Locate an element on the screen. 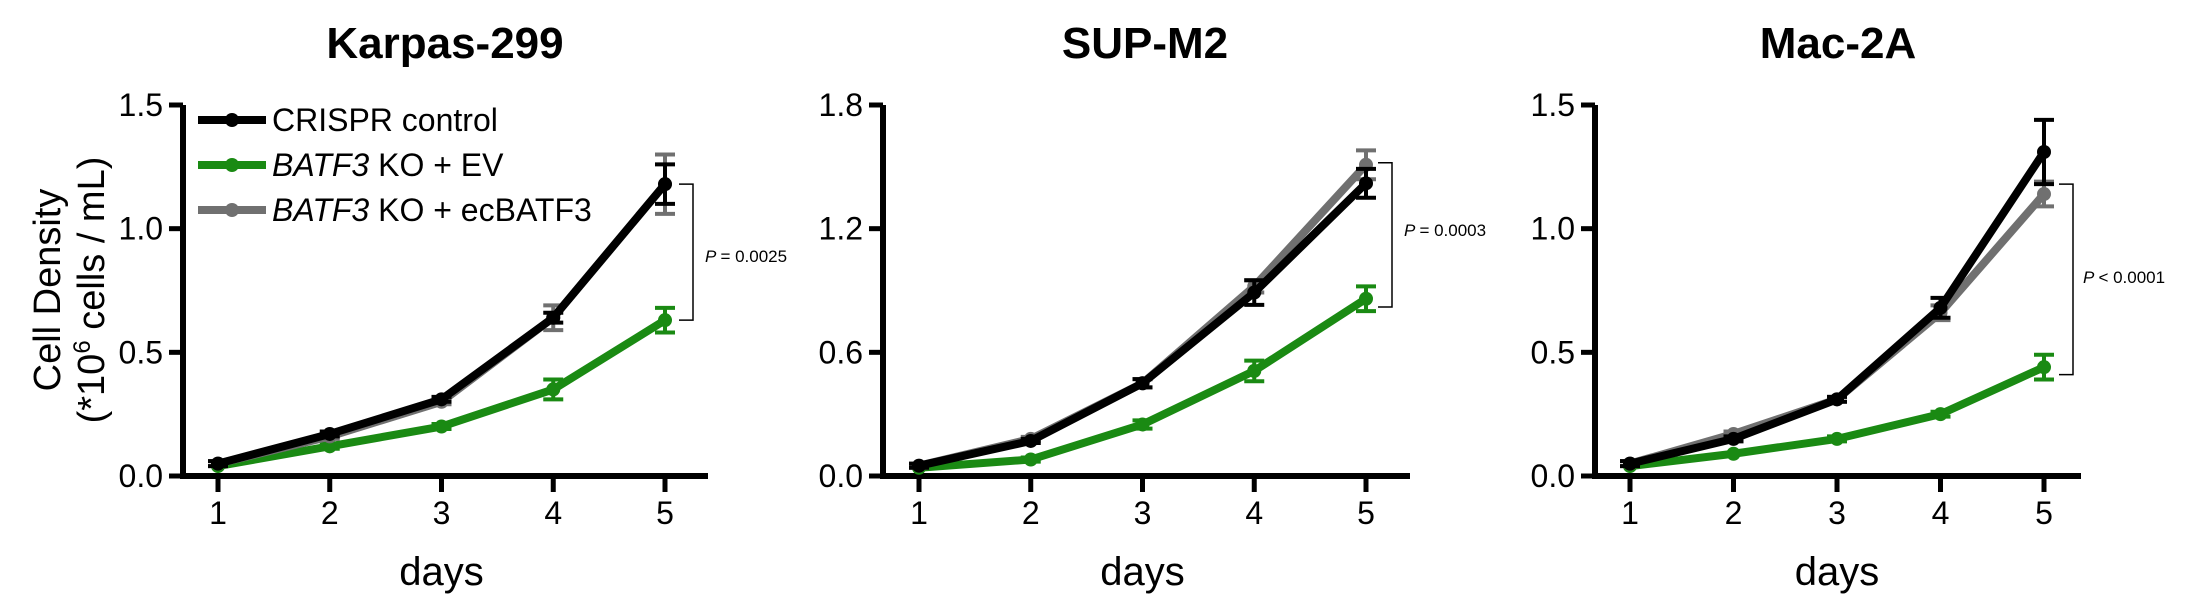 The height and width of the screenshot is (610, 2189). legend-label-batf3-ko-ecbatf3: BATF3 KO + ecBATF3 is located at coordinates (432, 210).